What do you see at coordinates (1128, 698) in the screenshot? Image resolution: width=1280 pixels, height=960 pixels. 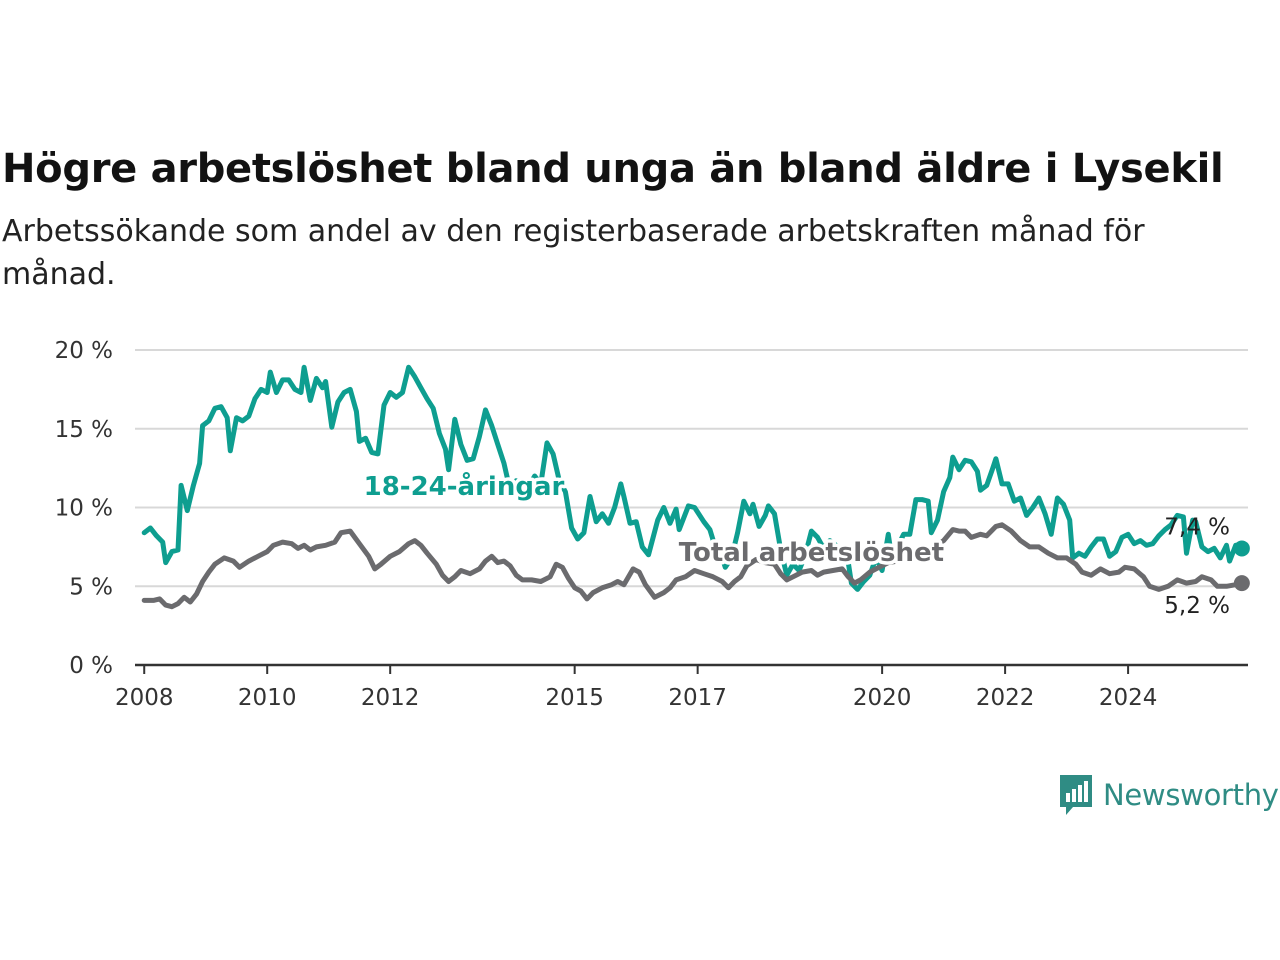 I see `x-tick-label: 2024` at bounding box center [1128, 698].